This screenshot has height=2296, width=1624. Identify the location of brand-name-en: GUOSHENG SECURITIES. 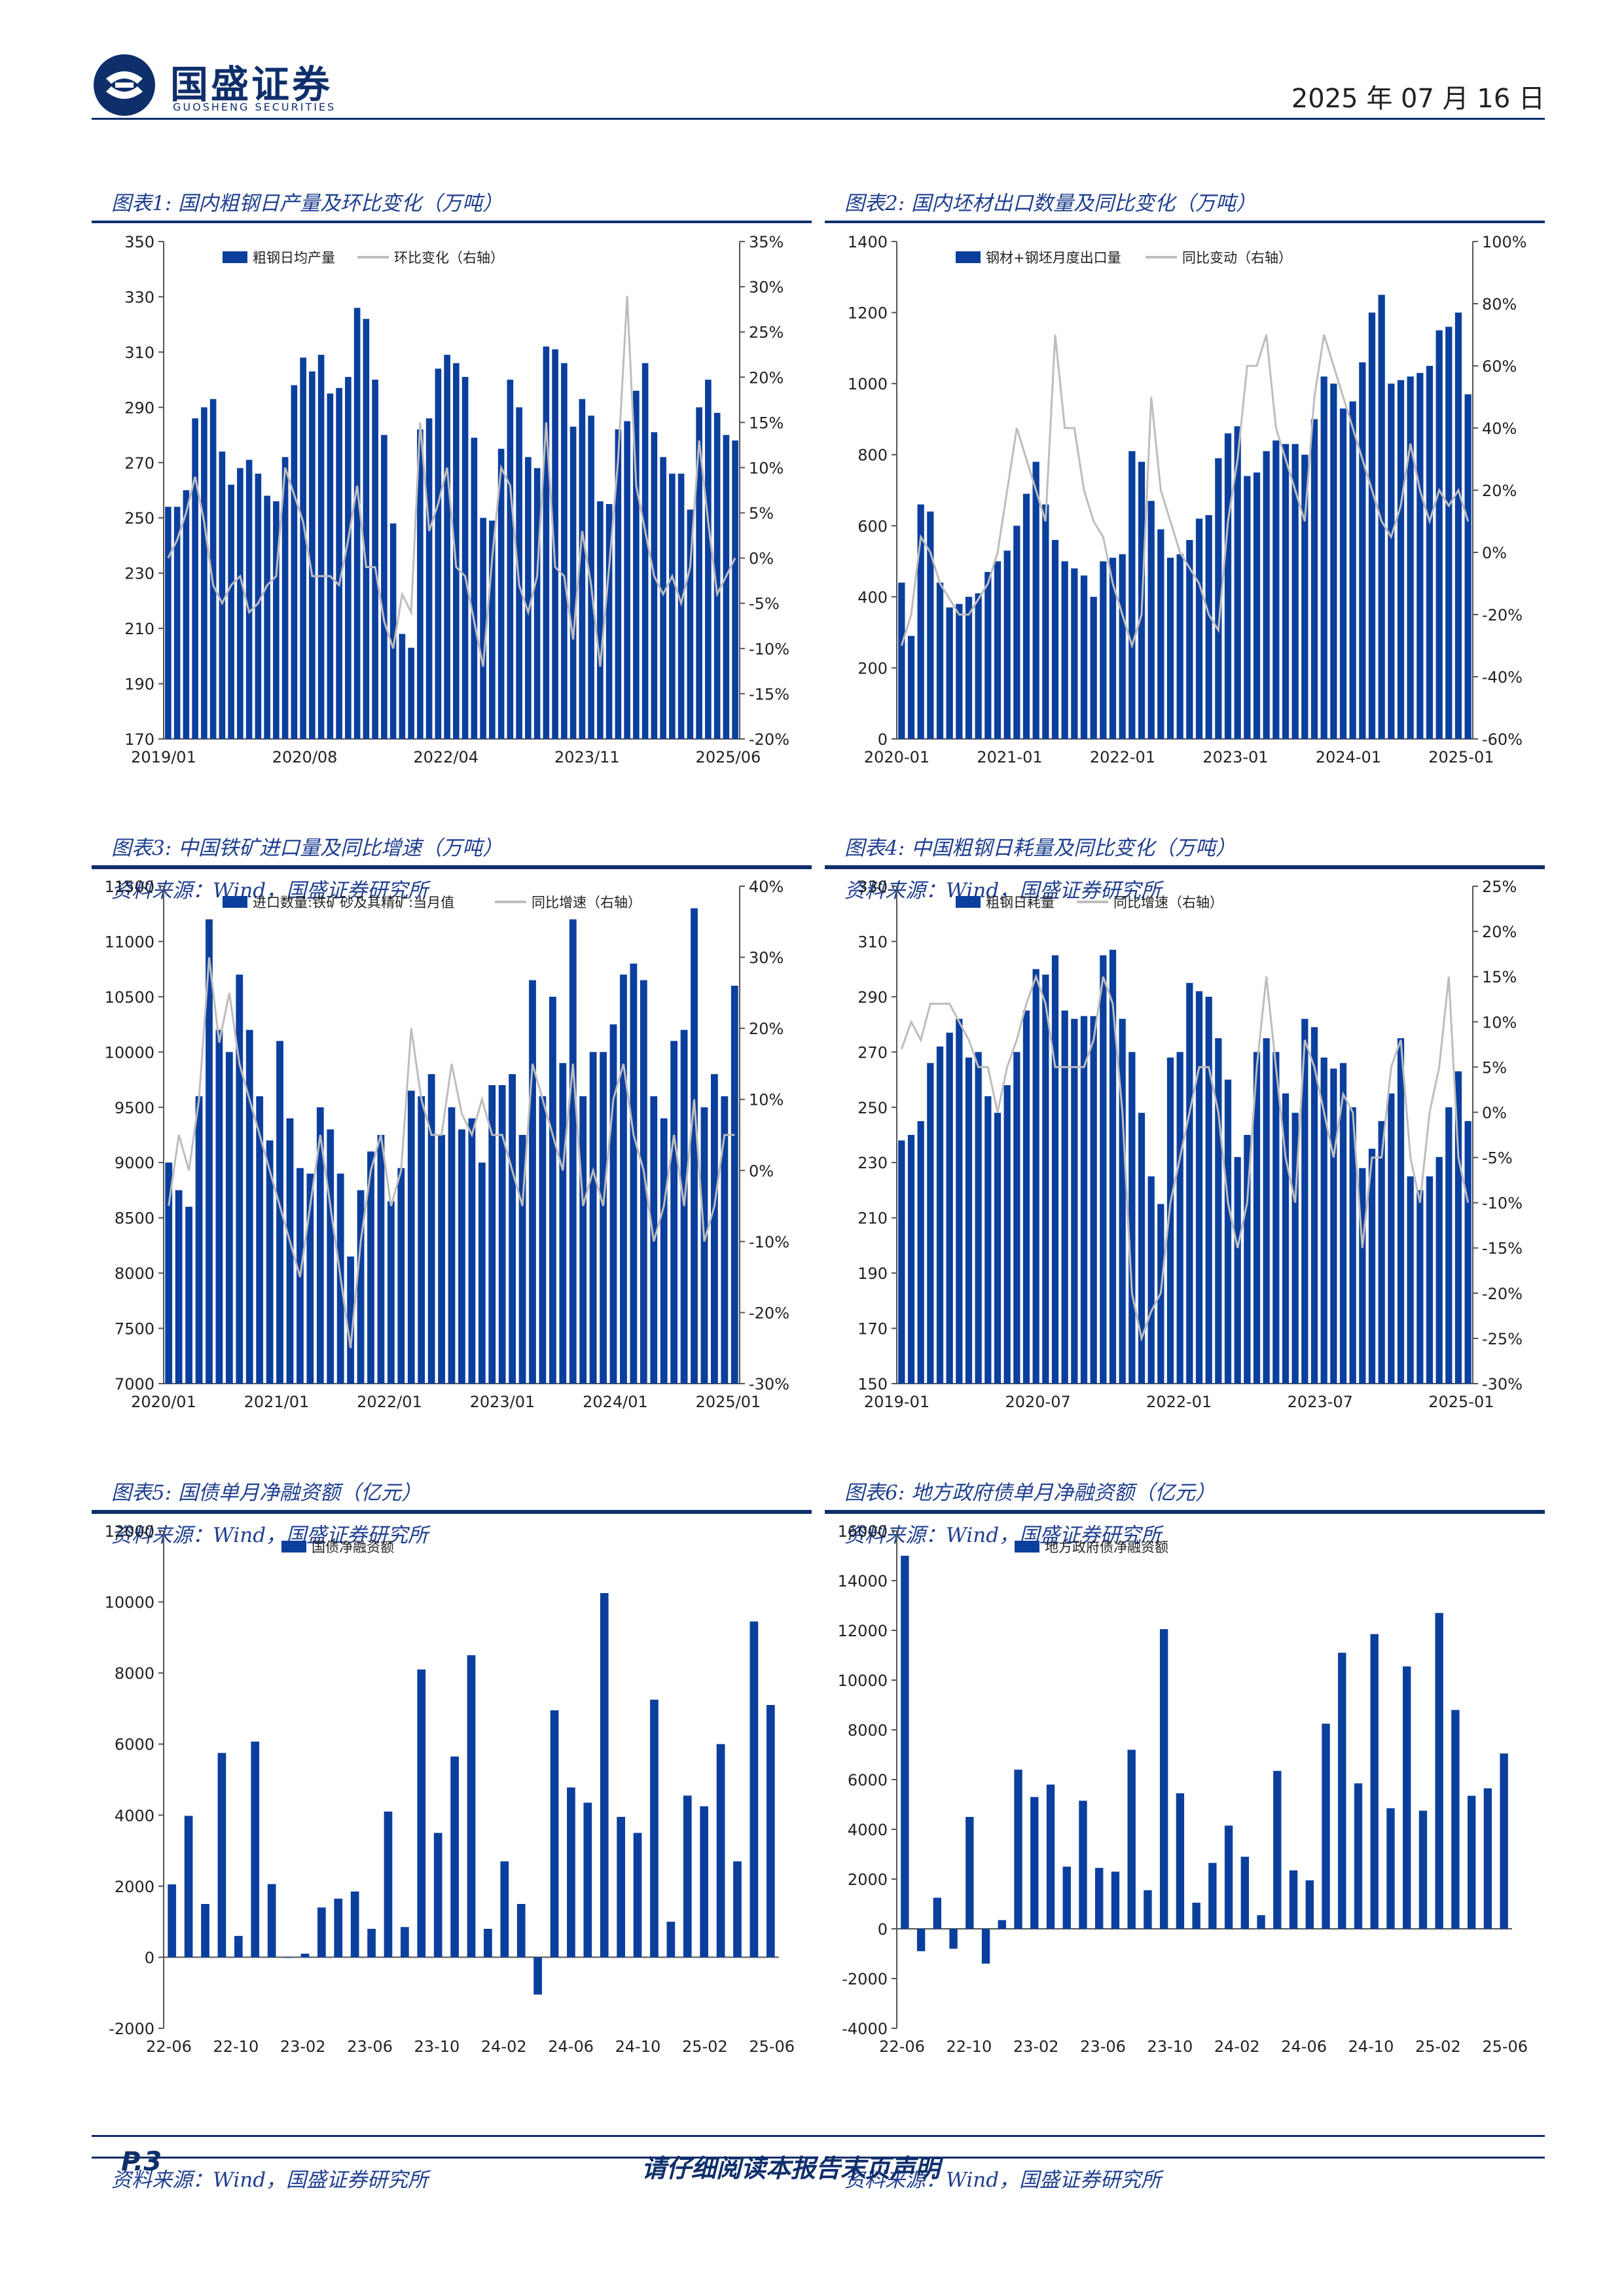
(254, 107).